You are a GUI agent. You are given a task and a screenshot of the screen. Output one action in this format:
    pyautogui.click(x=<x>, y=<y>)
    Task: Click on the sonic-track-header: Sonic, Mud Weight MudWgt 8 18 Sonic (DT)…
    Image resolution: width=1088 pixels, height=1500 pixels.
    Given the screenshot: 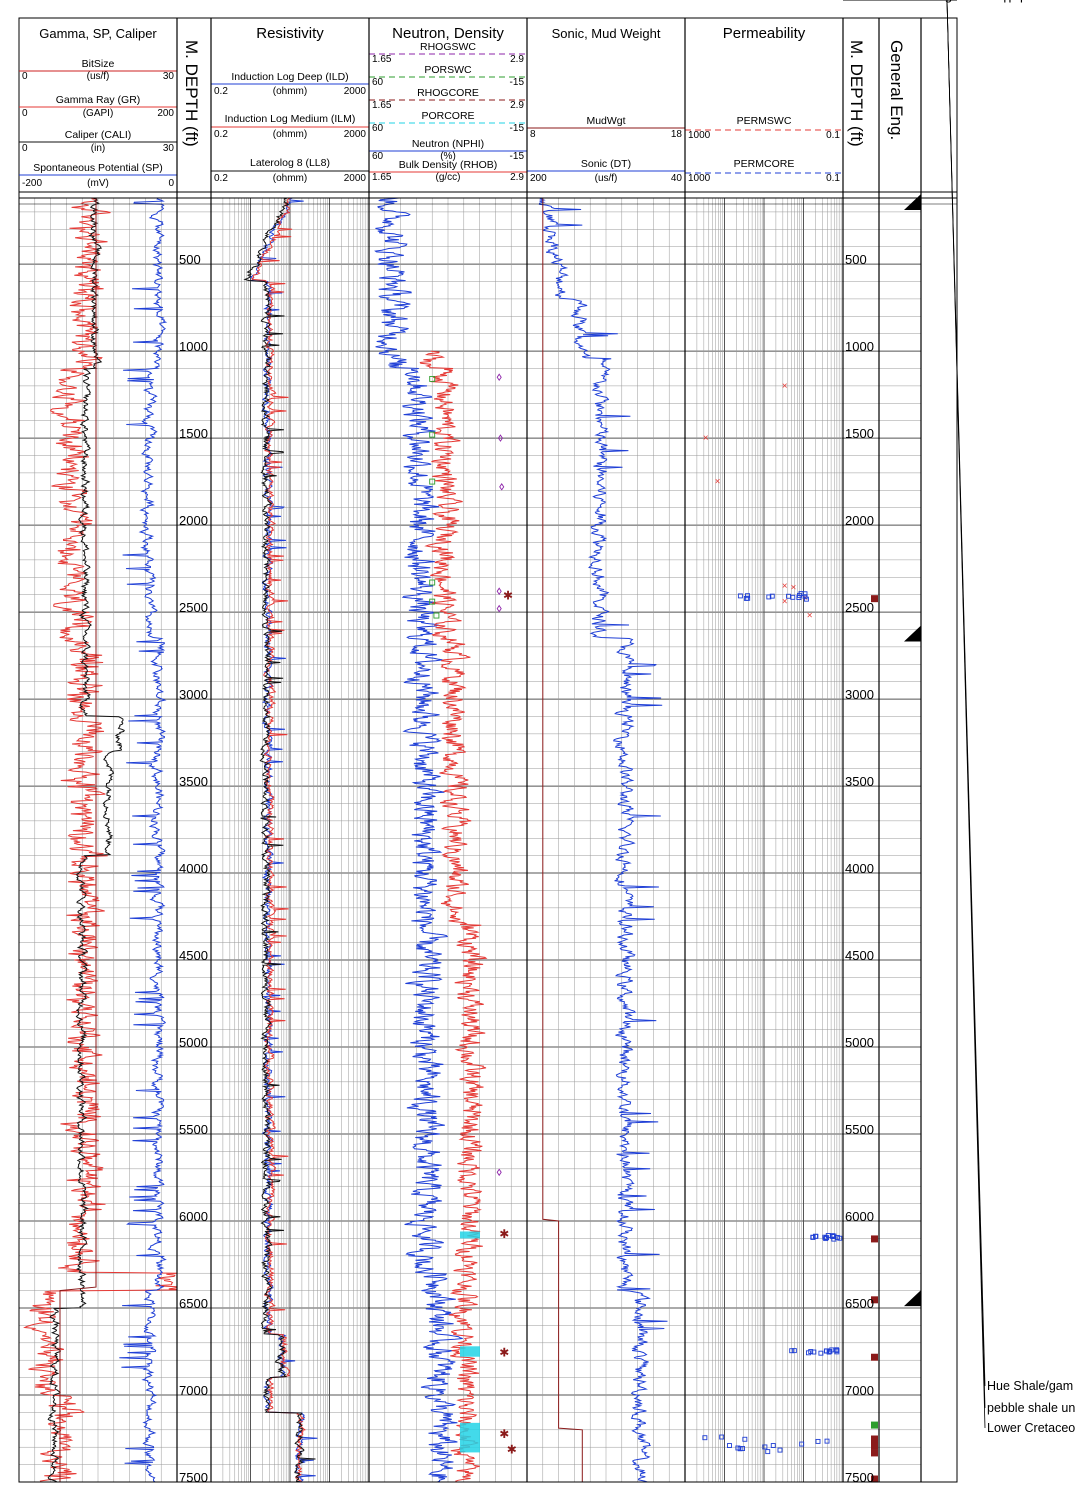 What is the action you would take?
    pyautogui.click(x=606, y=105)
    